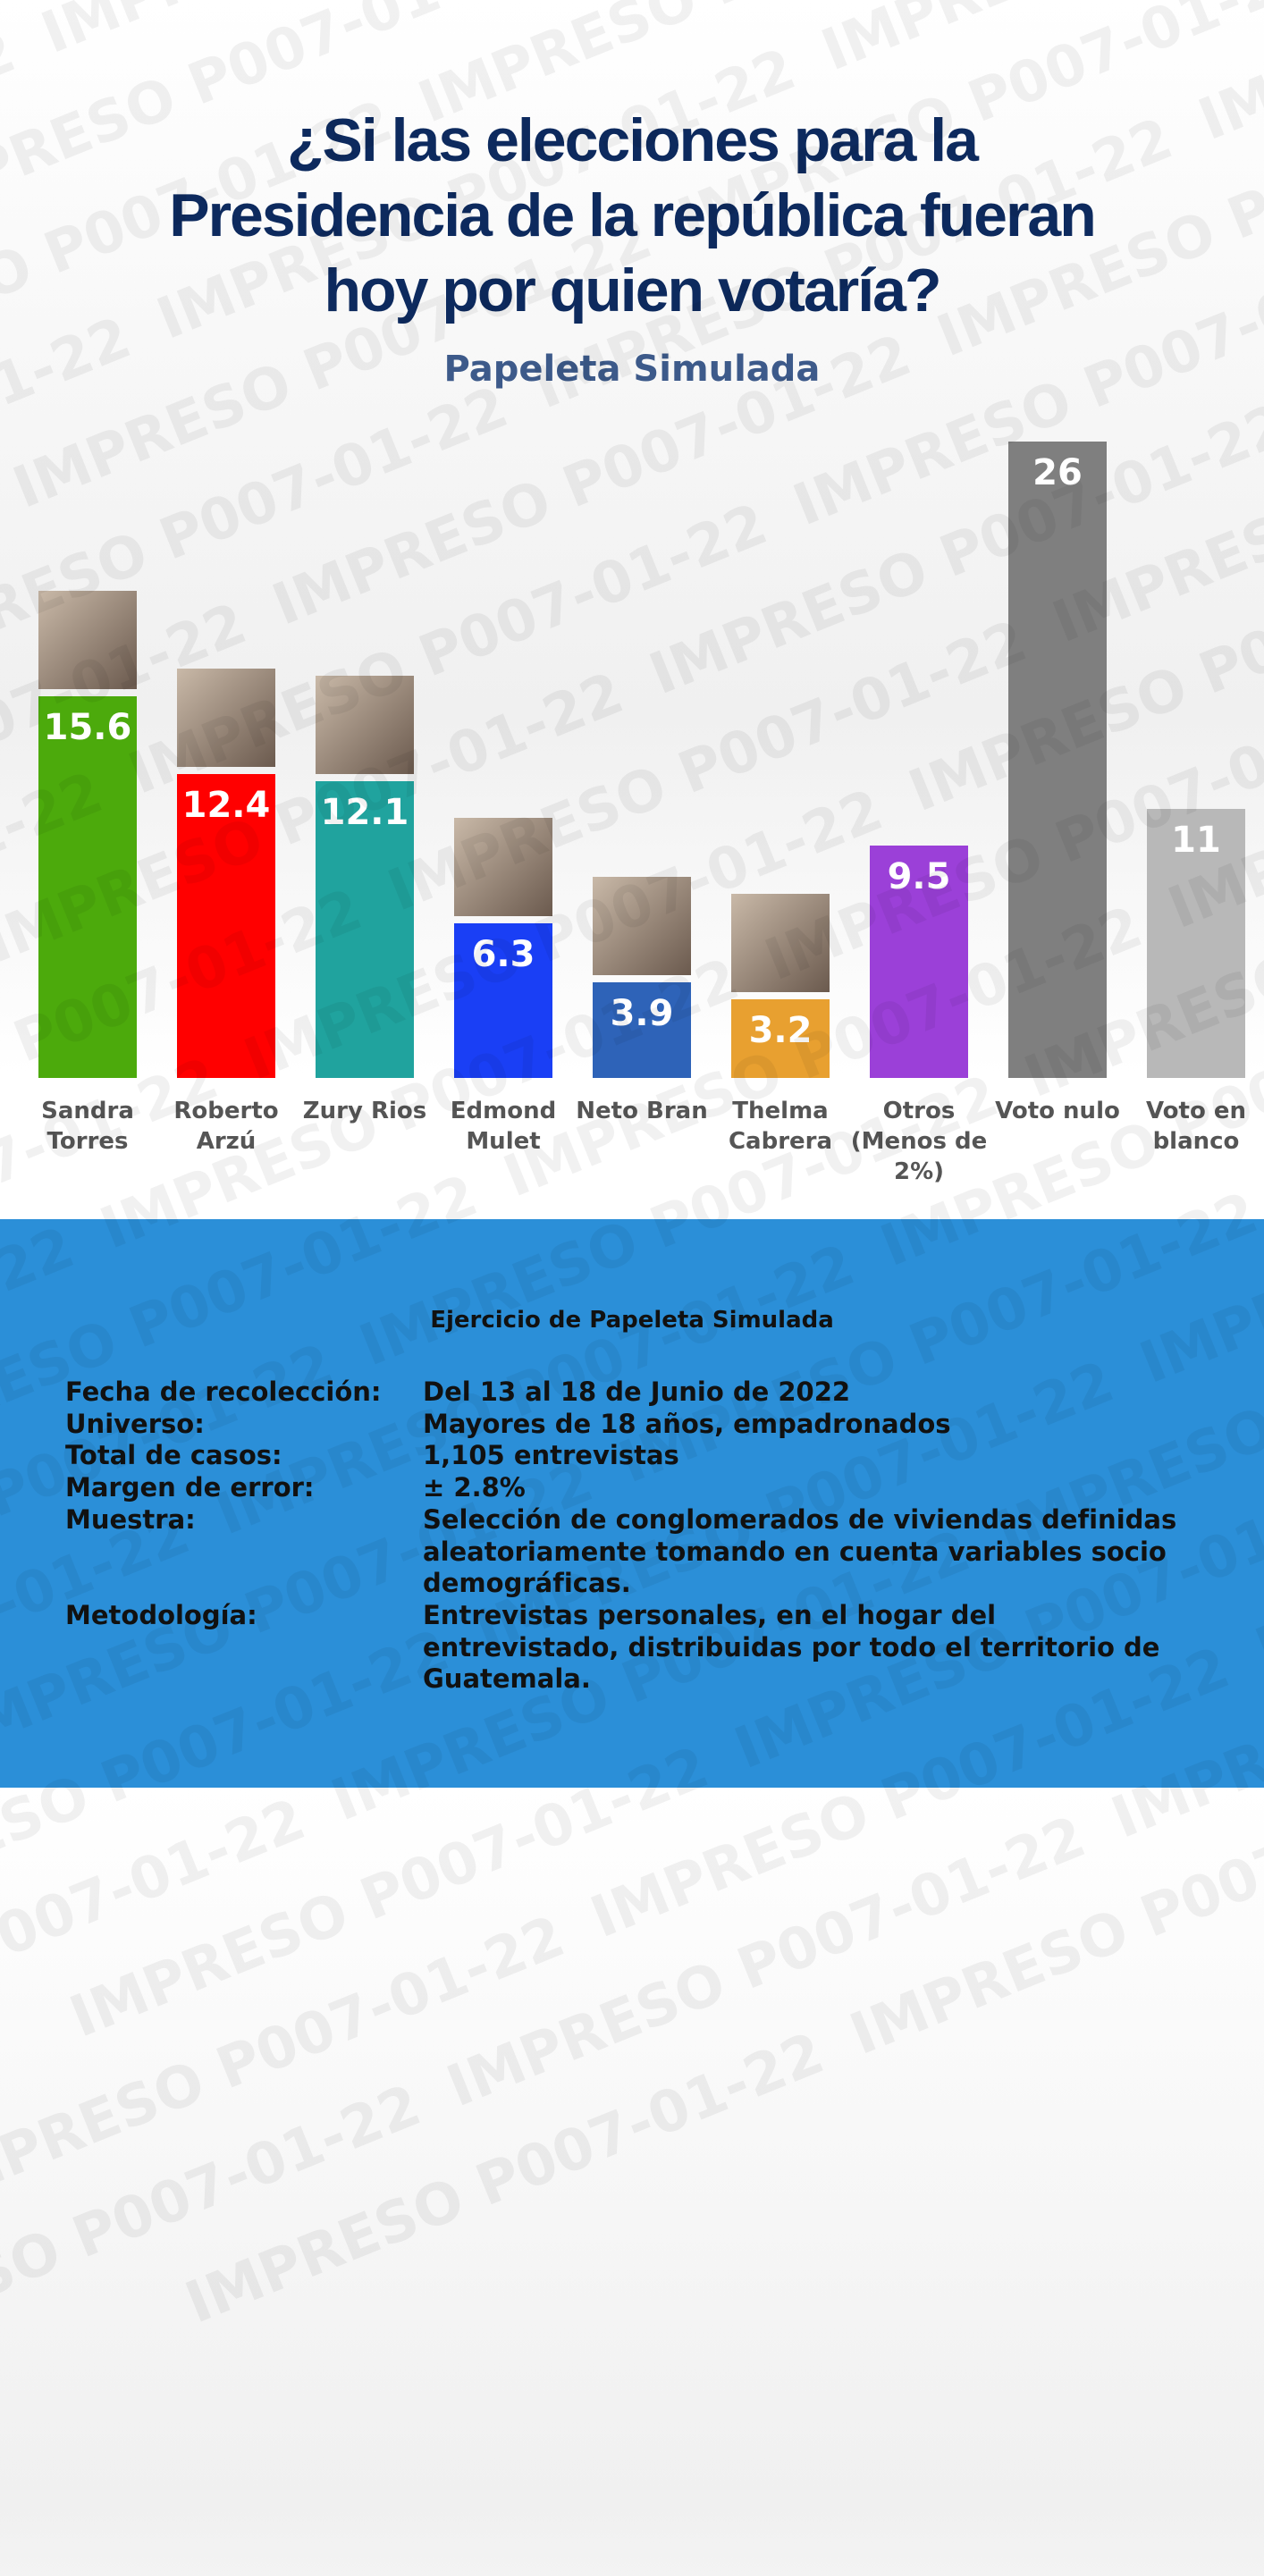 The height and width of the screenshot is (2576, 1264). Describe the element at coordinates (780, 1127) in the screenshot. I see `x-tick-label: Thelma Cabrera` at that location.